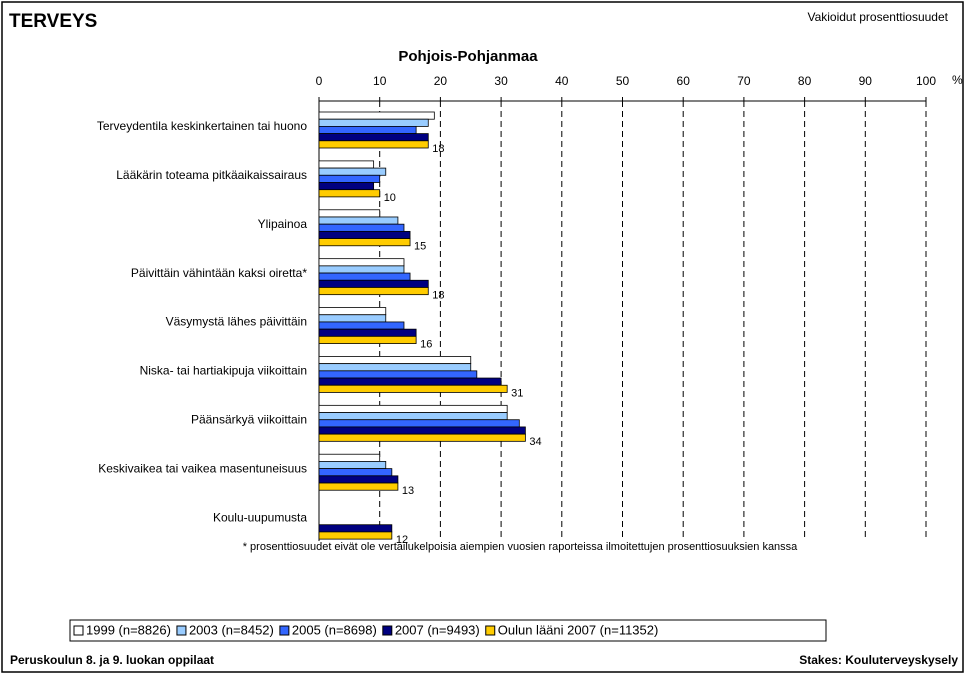 The height and width of the screenshot is (675, 966). What do you see at coordinates (535, 442) in the screenshot?
I see `data-label: 34` at bounding box center [535, 442].